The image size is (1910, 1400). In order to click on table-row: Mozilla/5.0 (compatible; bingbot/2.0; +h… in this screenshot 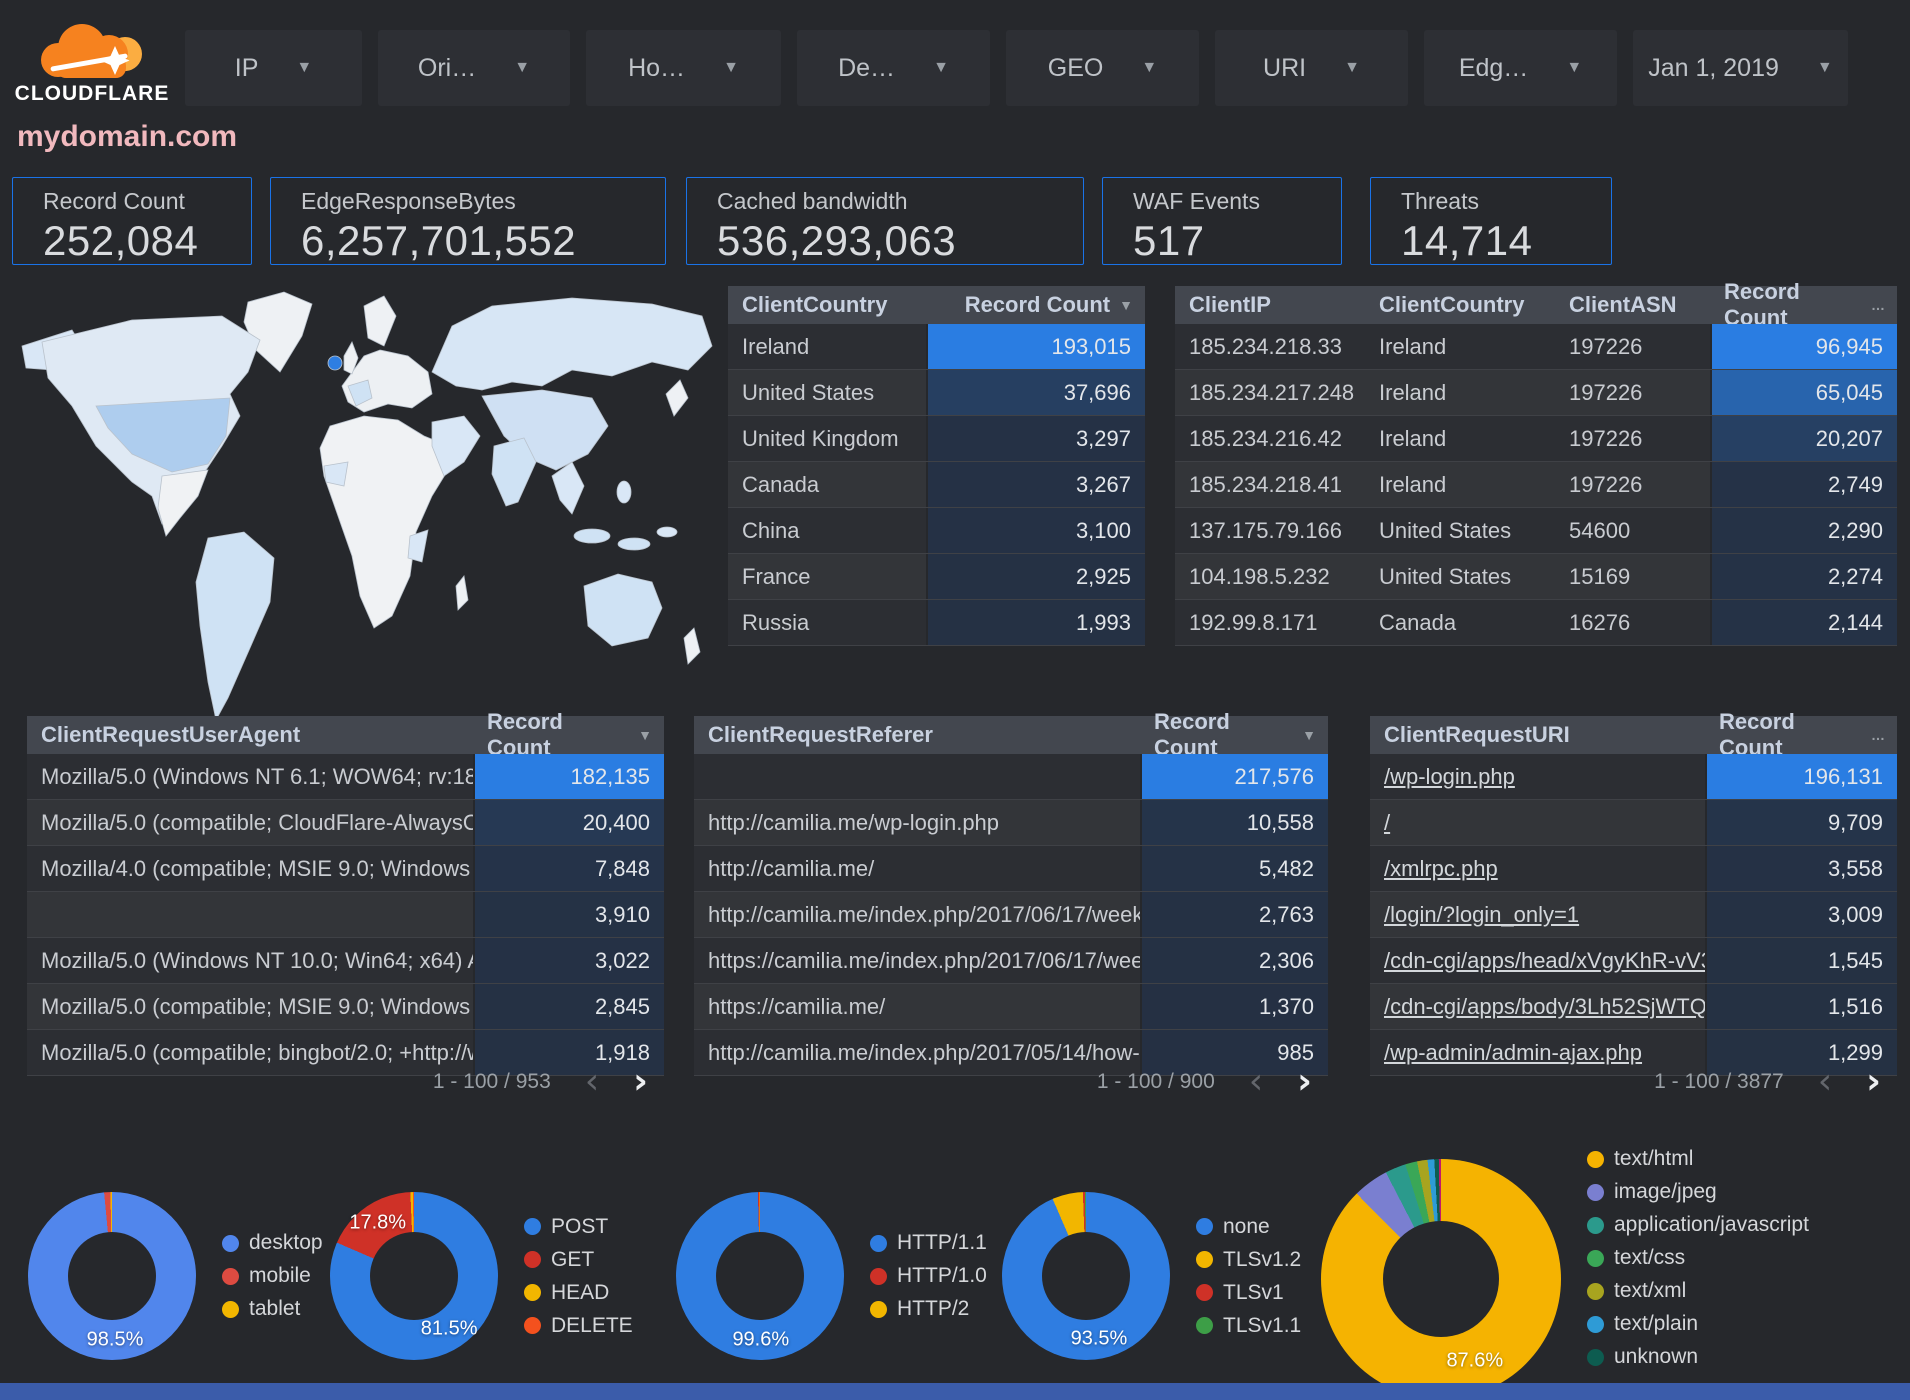, I will do `click(345, 1053)`.